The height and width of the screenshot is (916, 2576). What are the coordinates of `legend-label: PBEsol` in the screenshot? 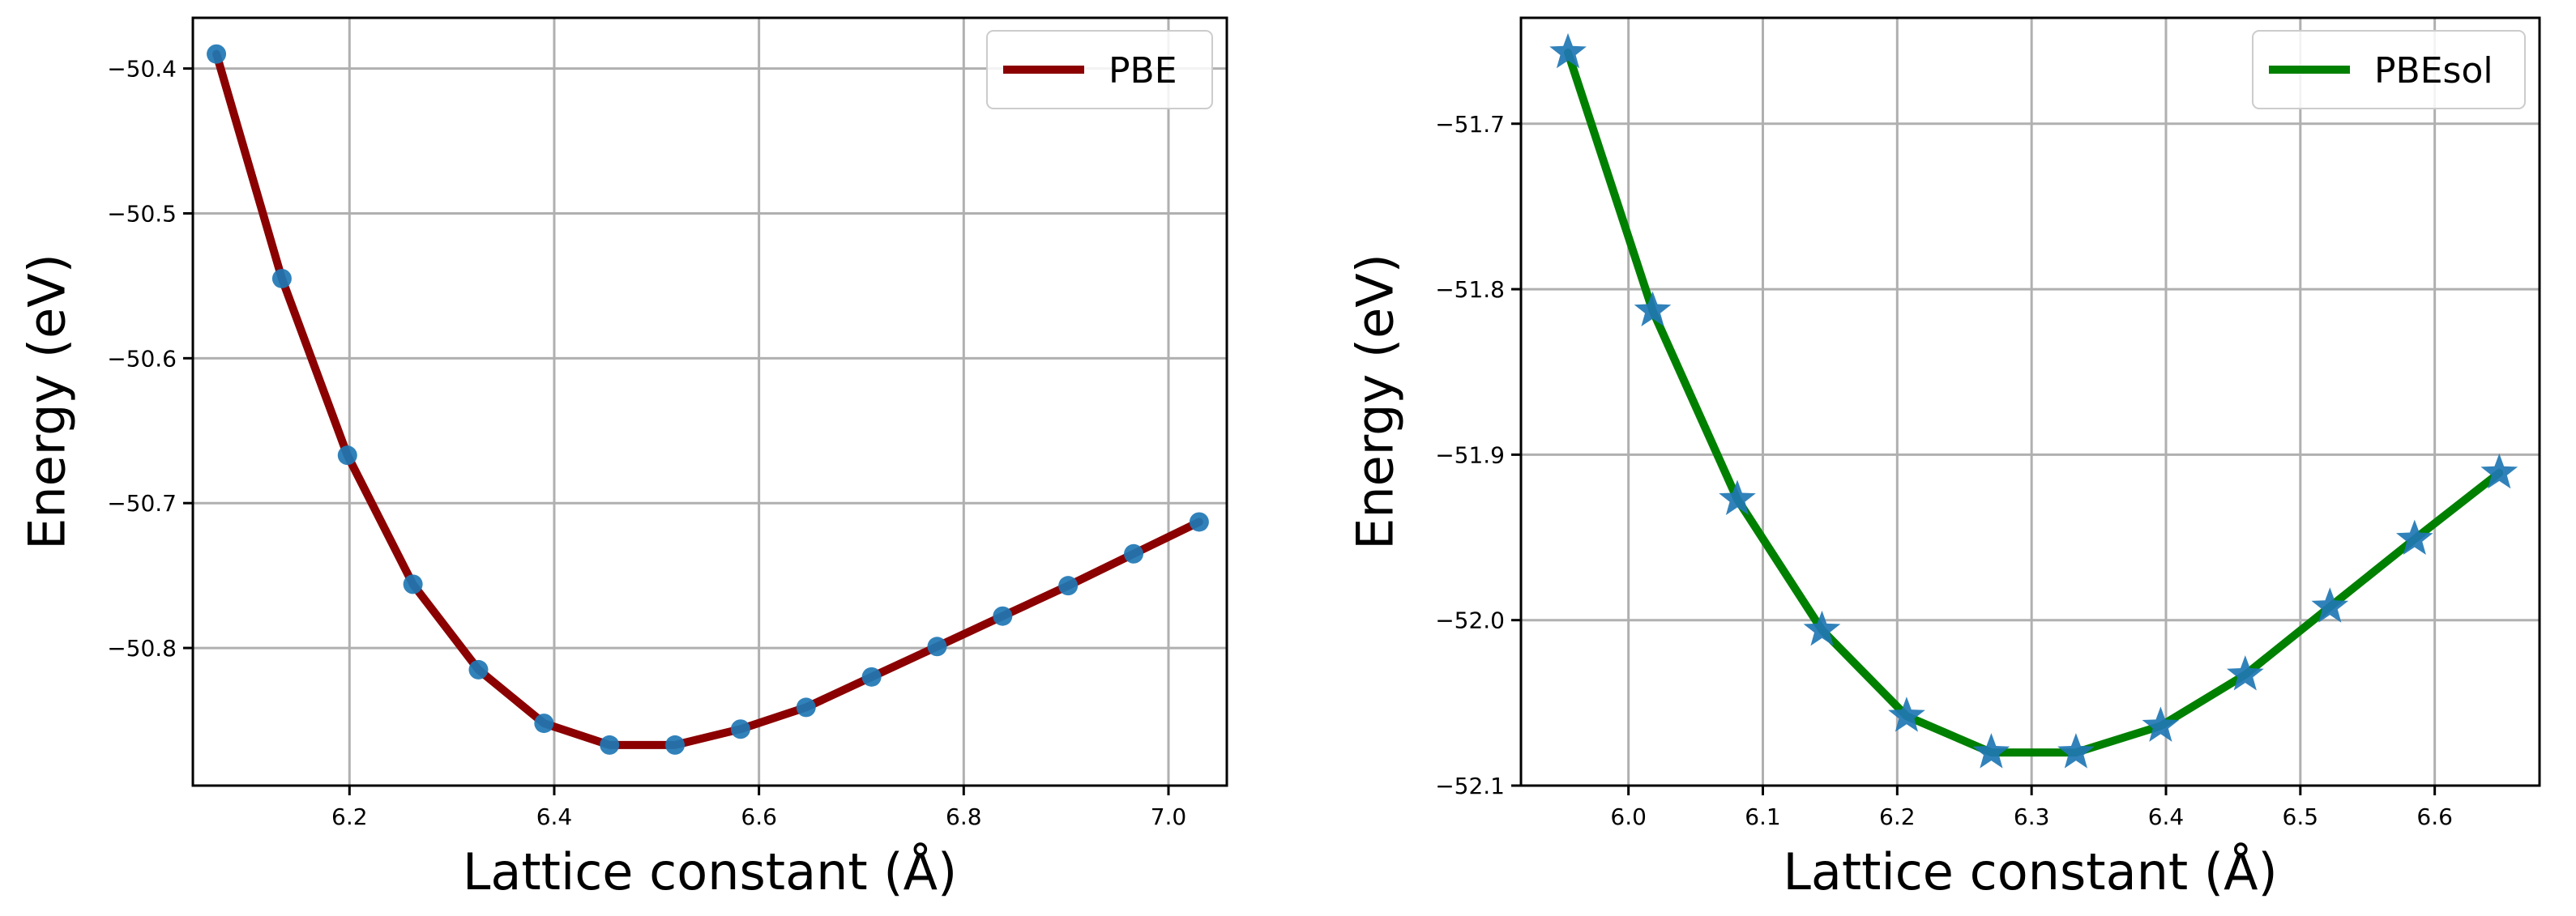 It's located at (2433, 71).